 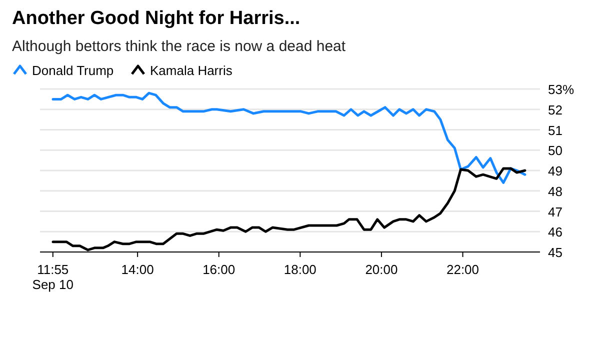 What do you see at coordinates (555, 191) in the screenshot?
I see `y-tick-label: 48` at bounding box center [555, 191].